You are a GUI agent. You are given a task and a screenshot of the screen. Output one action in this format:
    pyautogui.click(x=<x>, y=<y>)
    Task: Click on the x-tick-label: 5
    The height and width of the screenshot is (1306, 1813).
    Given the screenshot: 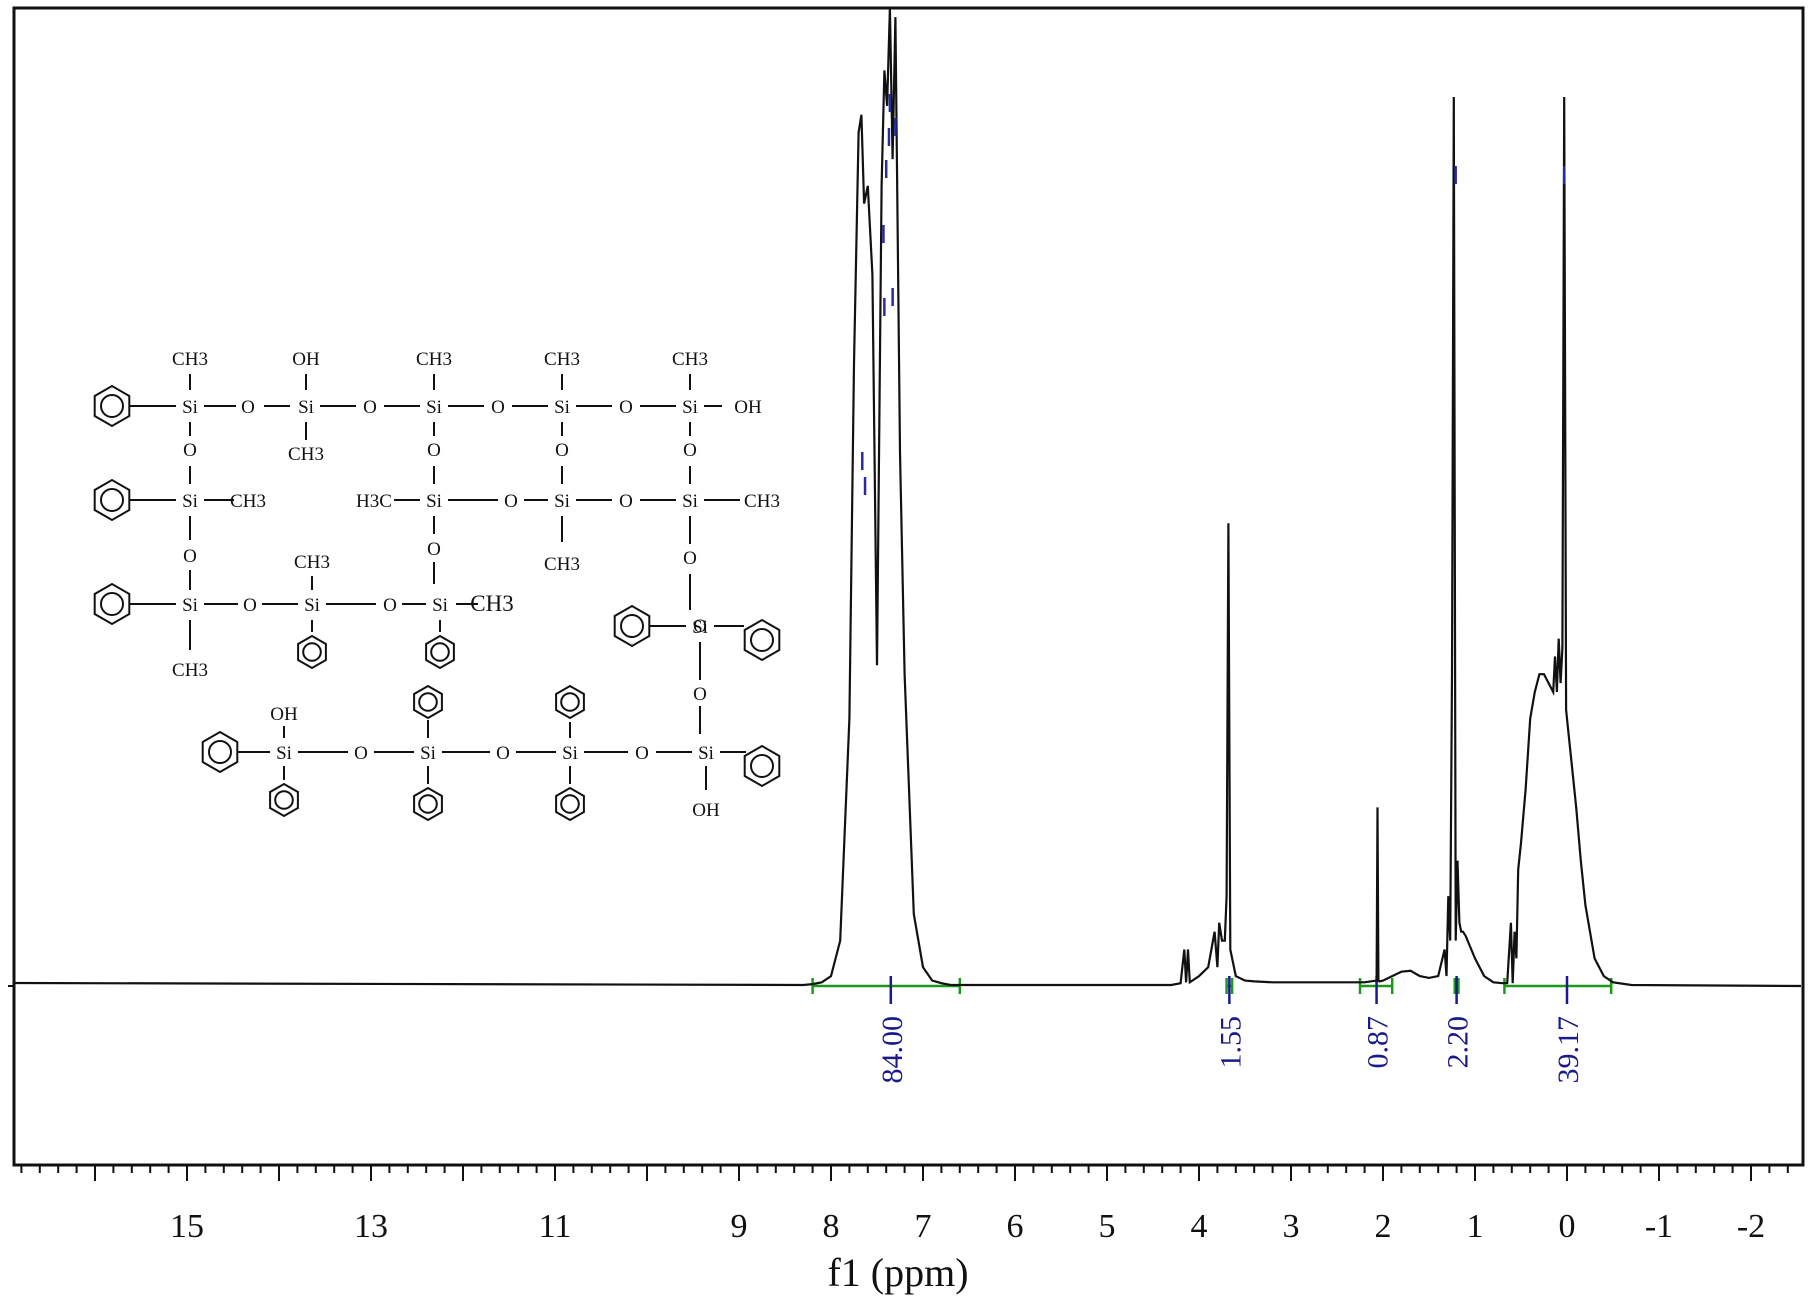 What is the action you would take?
    pyautogui.click(x=1107, y=1226)
    